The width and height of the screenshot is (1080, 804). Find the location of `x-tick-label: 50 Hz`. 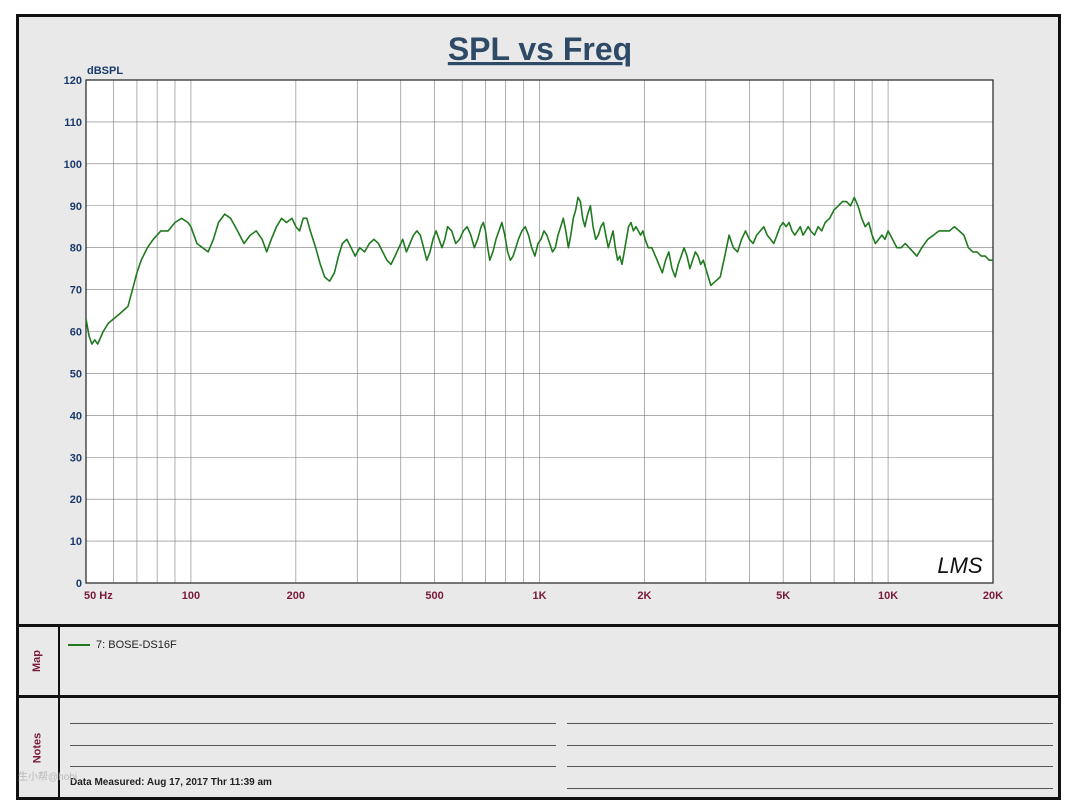

x-tick-label: 50 Hz is located at coordinates (98, 596).